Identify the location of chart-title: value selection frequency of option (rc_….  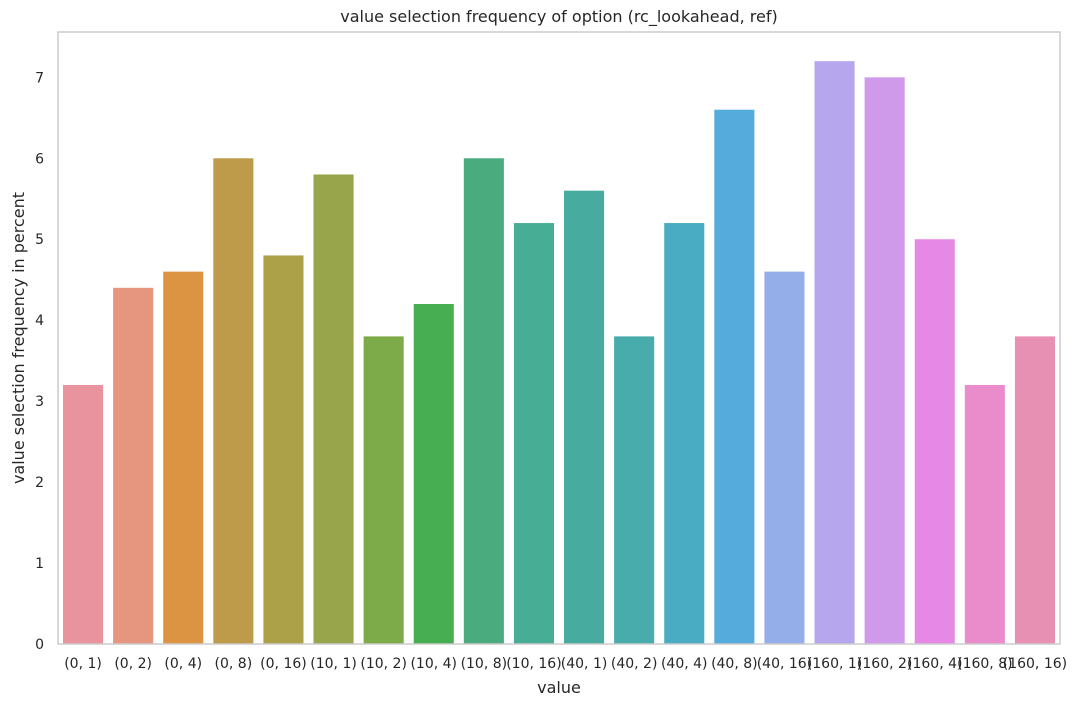
(558, 17).